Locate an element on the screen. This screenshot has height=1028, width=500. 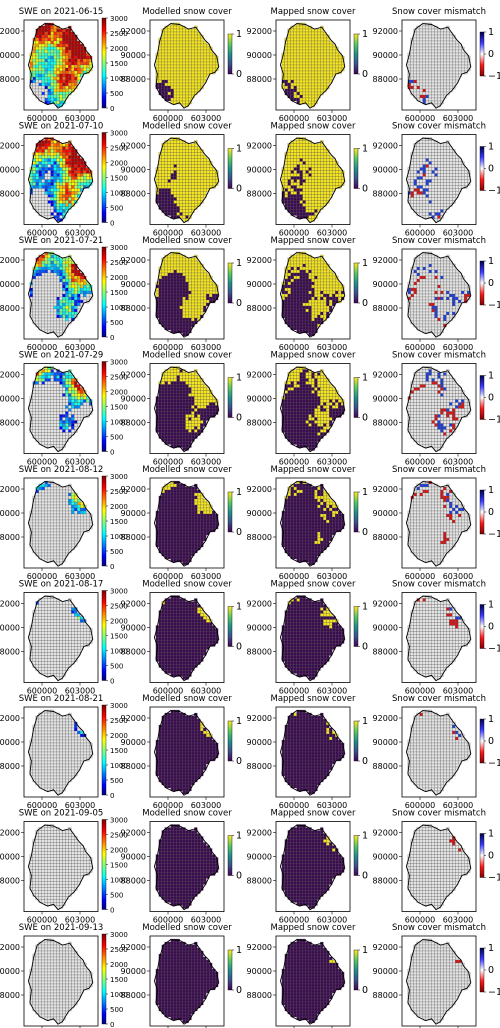
cell-grid is located at coordinates (313, 179).